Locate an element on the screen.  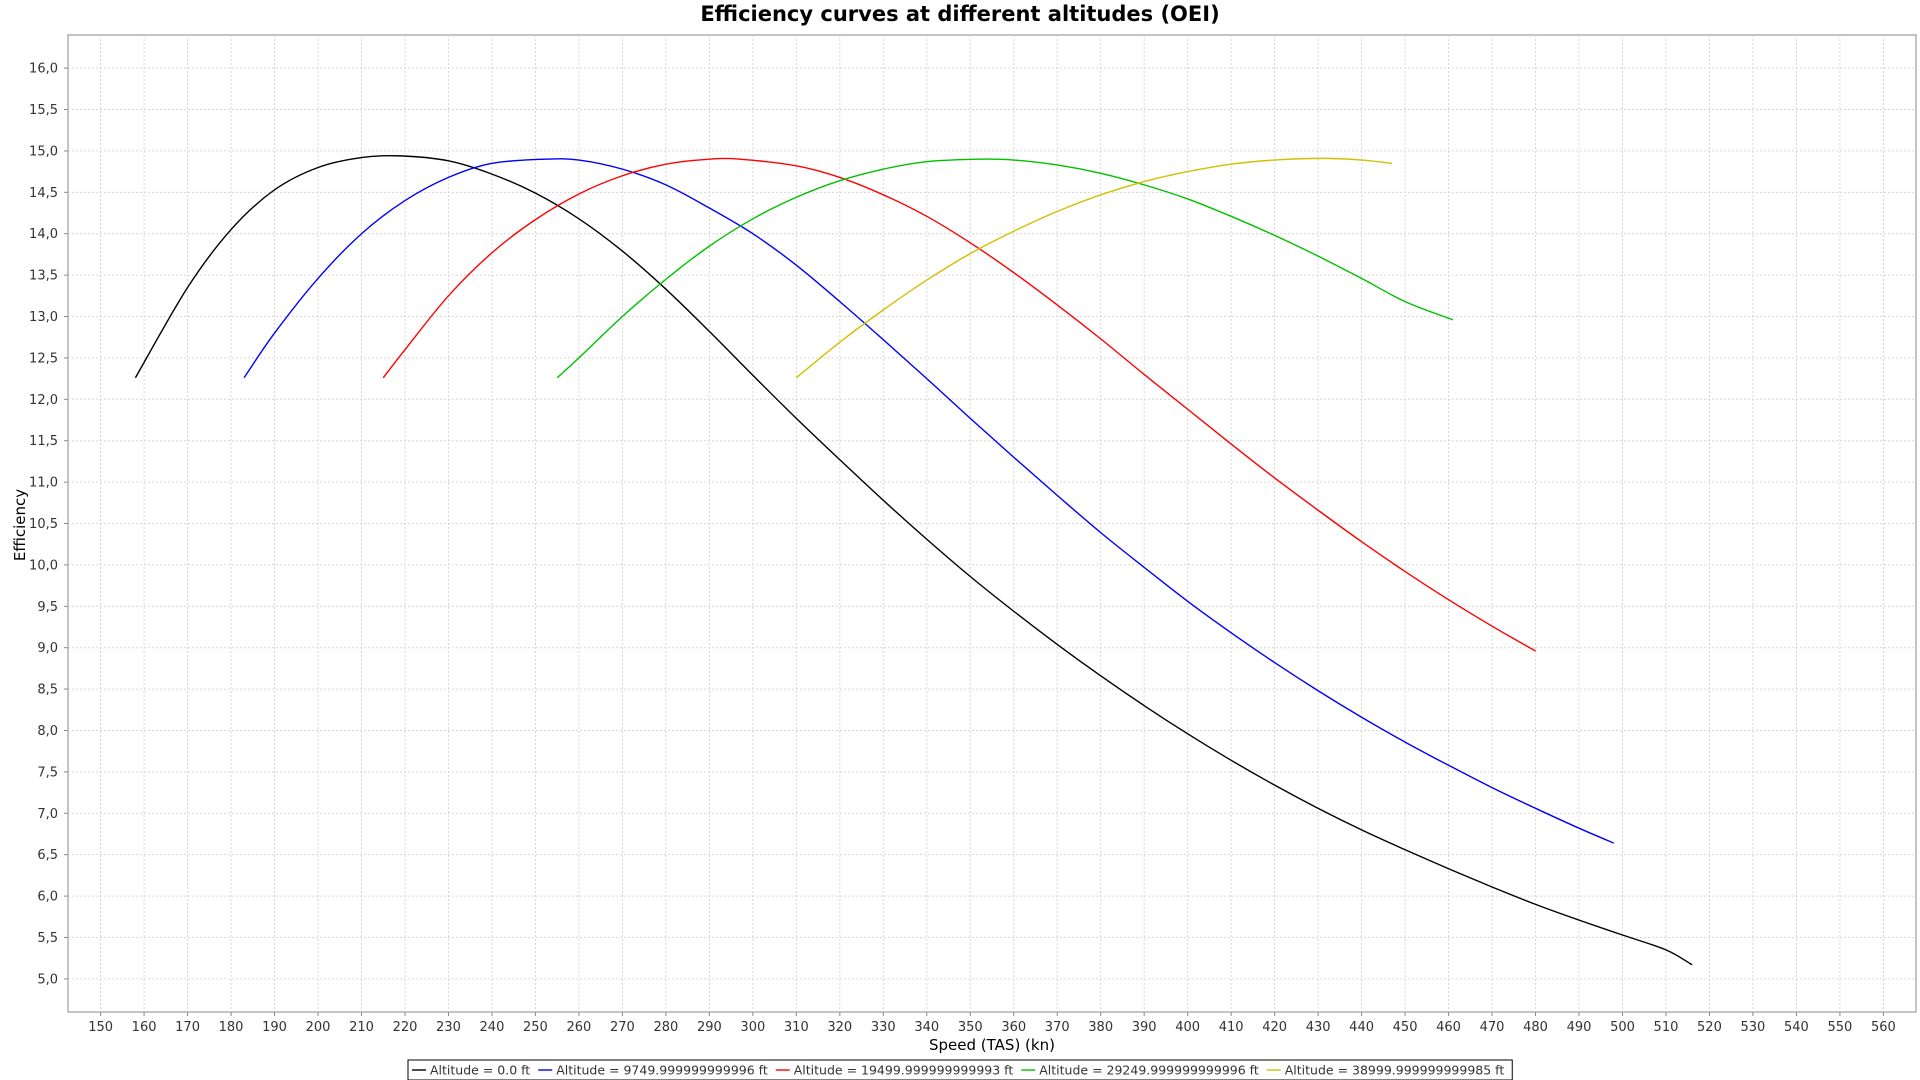
x-tick-label: 340 is located at coordinates (926, 1027).